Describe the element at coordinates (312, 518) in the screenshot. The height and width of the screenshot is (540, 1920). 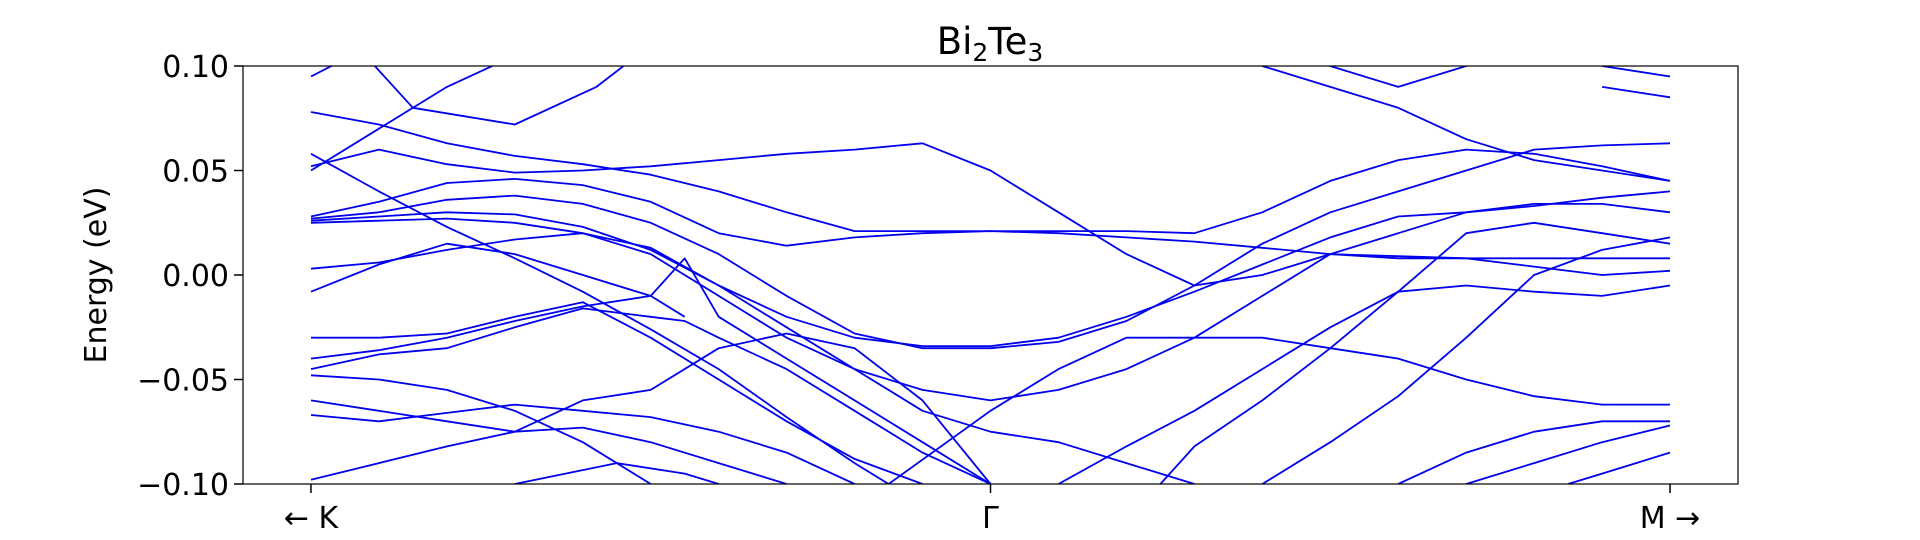
I see `x-tick-label: ← K` at that location.